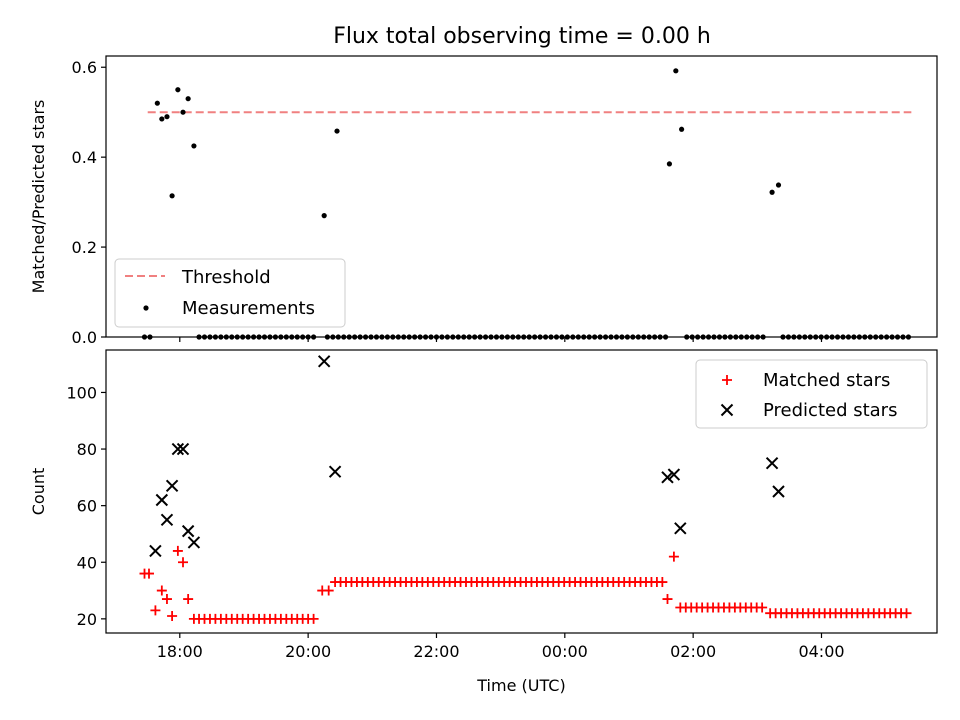 Image resolution: width=960 pixels, height=720 pixels. I want to click on y-tick-label: 60, so click(87, 506).